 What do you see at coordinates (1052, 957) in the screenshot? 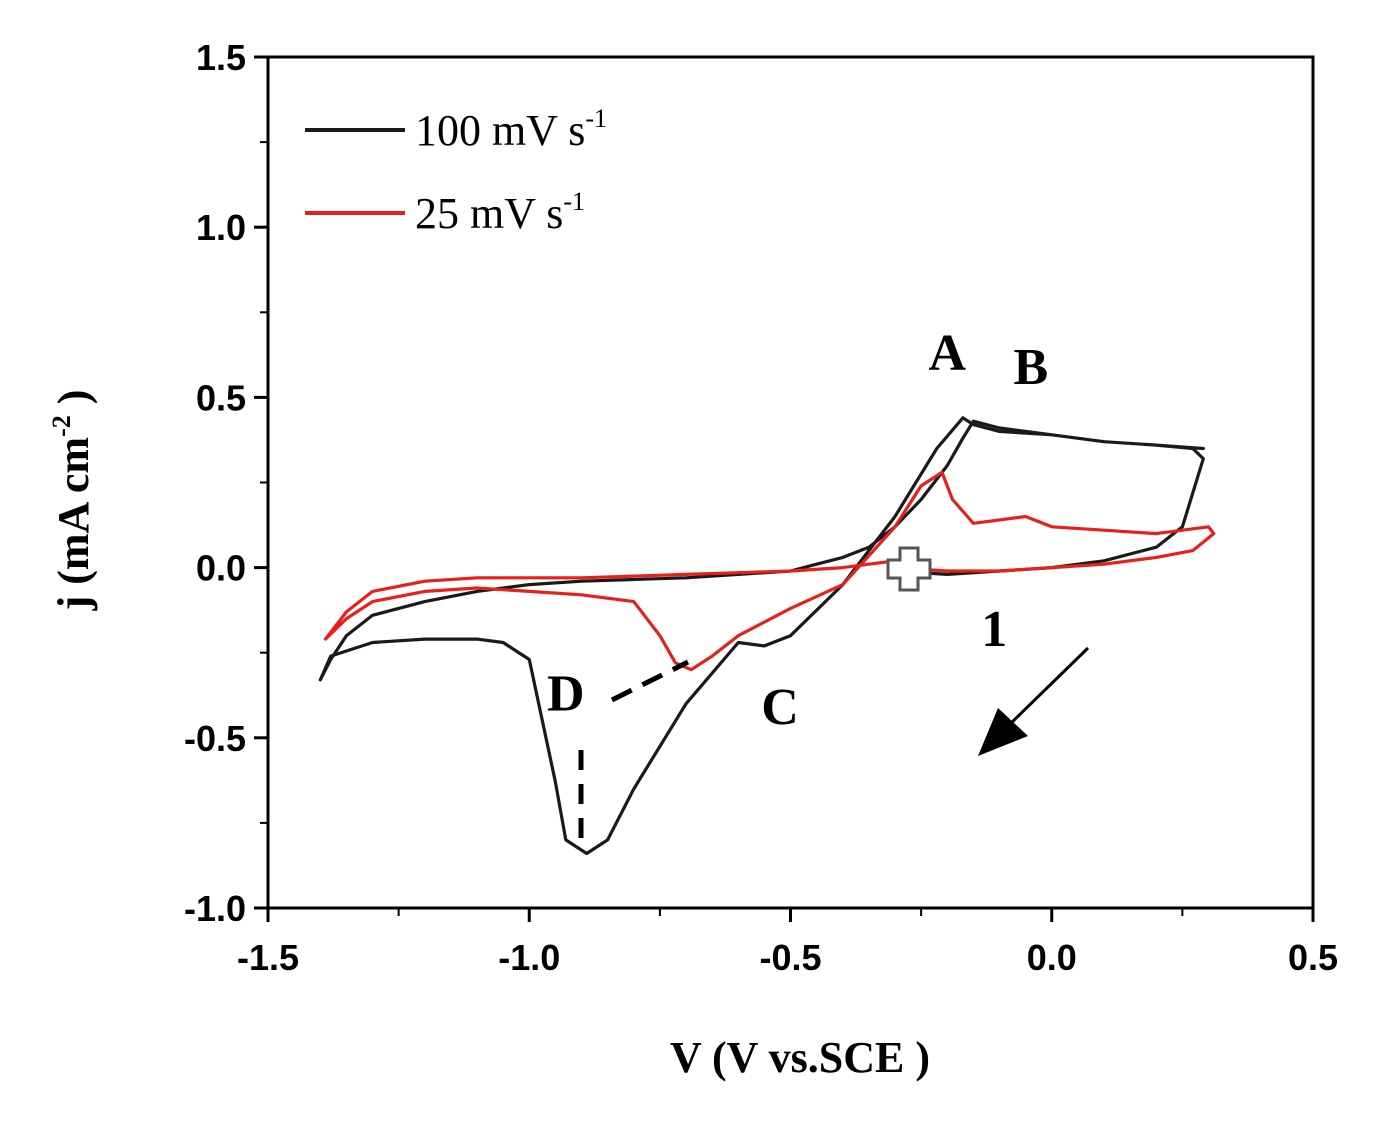
I see `x-tick-label: 0.0` at bounding box center [1052, 957].